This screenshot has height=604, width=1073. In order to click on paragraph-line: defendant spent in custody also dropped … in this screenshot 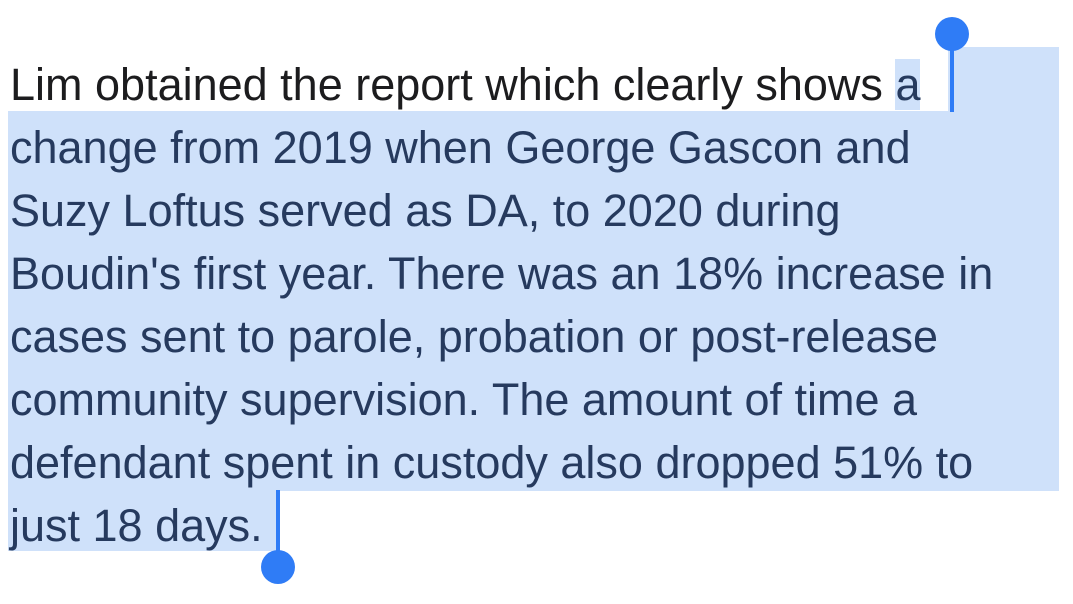, I will do `click(492, 463)`.